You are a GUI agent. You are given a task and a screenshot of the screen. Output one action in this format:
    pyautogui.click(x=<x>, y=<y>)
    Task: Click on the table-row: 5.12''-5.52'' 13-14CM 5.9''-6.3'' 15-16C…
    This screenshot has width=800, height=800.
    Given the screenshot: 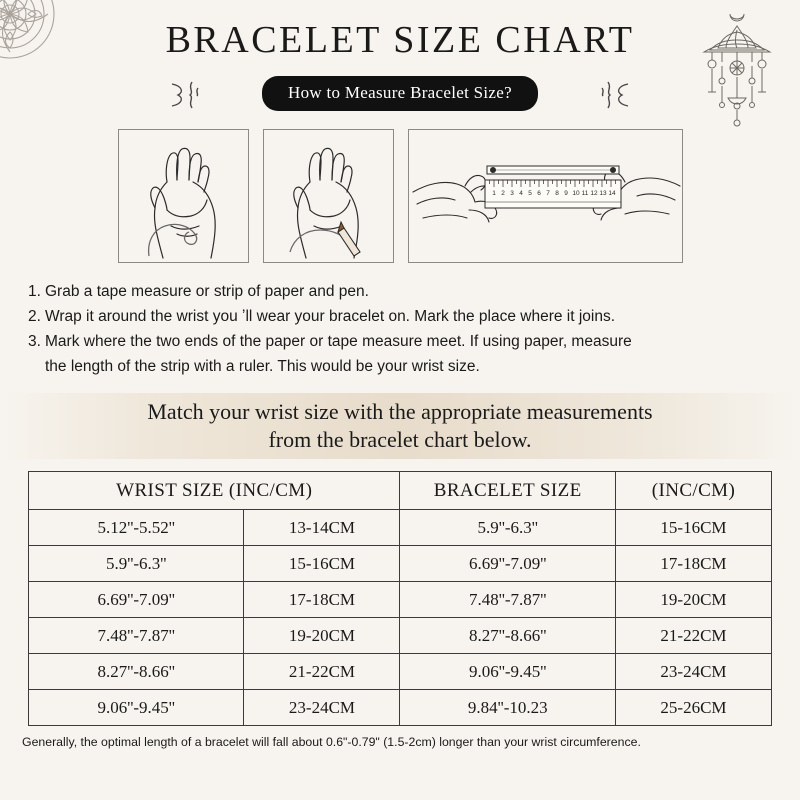 What is the action you would take?
    pyautogui.click(x=400, y=528)
    